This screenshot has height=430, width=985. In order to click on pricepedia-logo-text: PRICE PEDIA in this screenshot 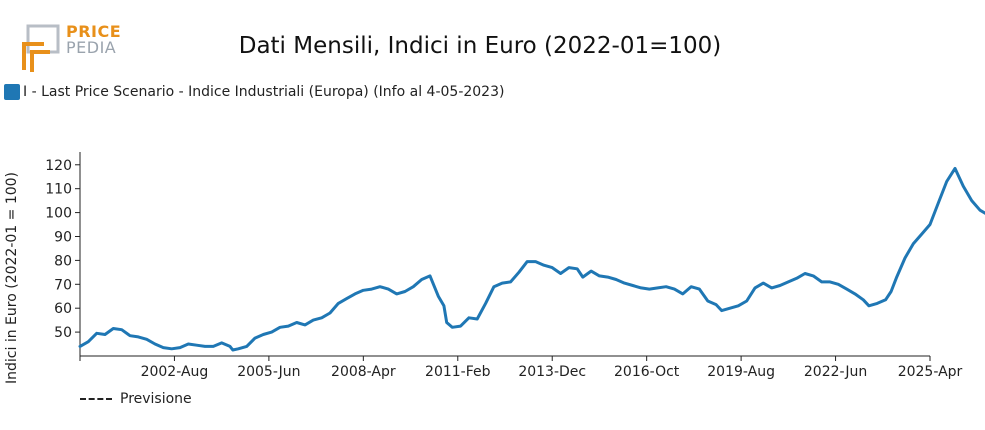, I will do `click(93, 40)`.